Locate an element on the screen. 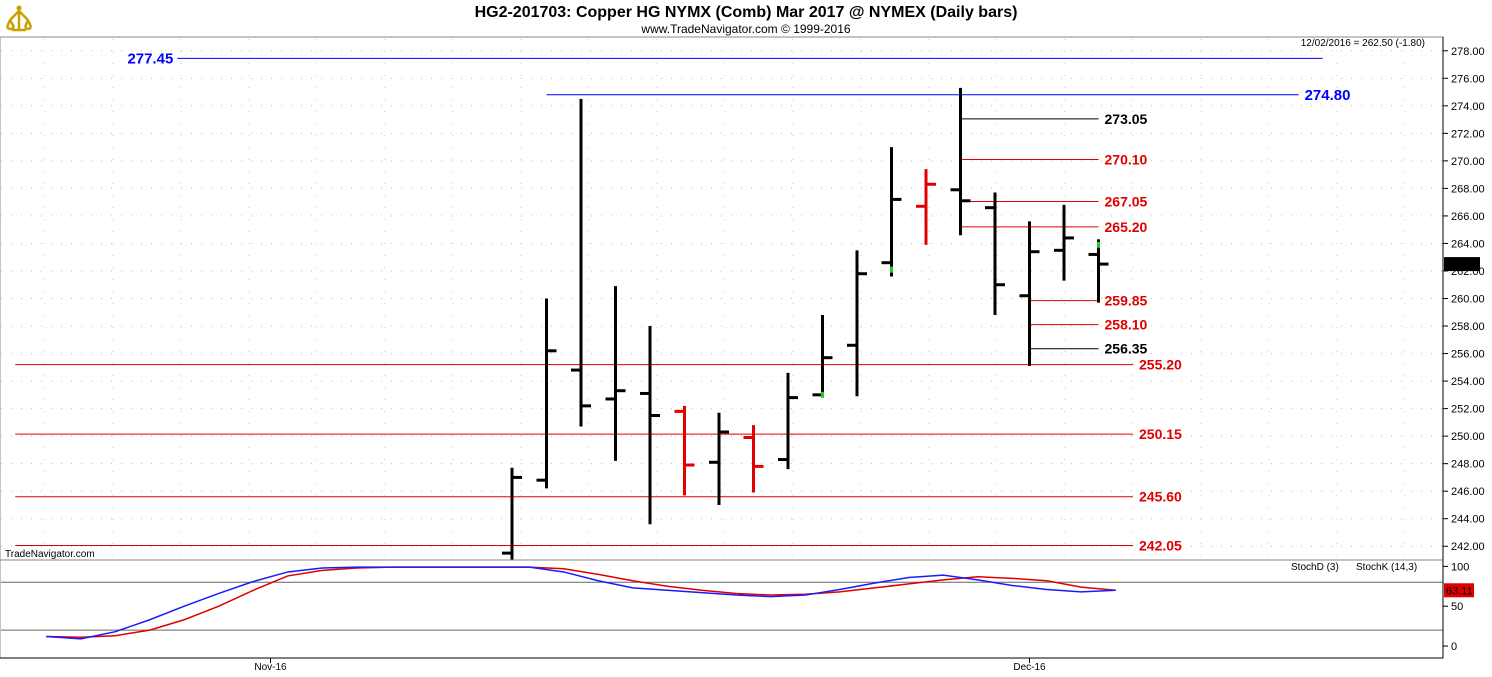 This screenshot has width=1492, height=677. stochk-line is located at coordinates (581, 603).